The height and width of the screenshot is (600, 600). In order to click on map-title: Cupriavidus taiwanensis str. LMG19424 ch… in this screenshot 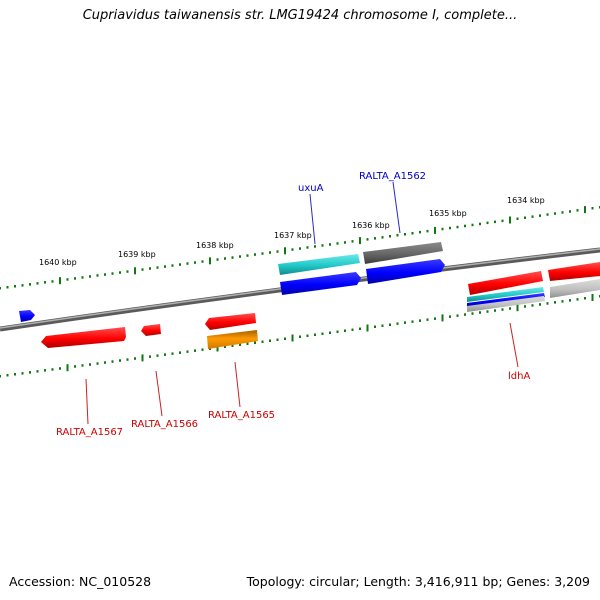, I will do `click(300, 15)`.